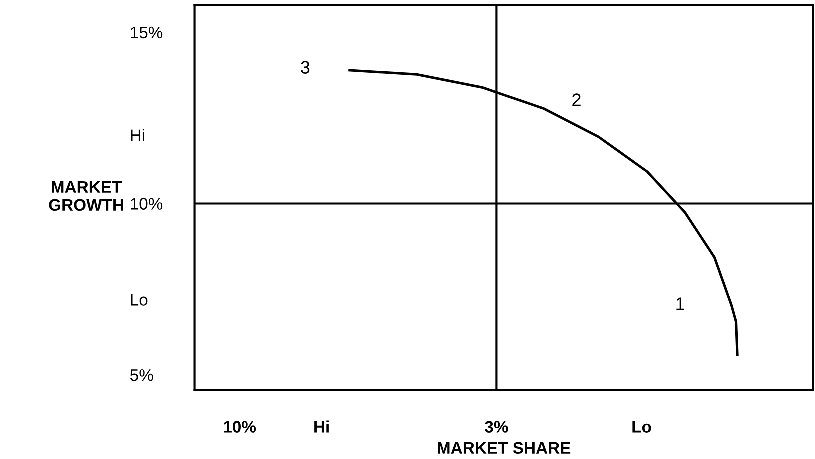 This screenshot has width=815, height=459. I want to click on annotation: 3, so click(305, 67).